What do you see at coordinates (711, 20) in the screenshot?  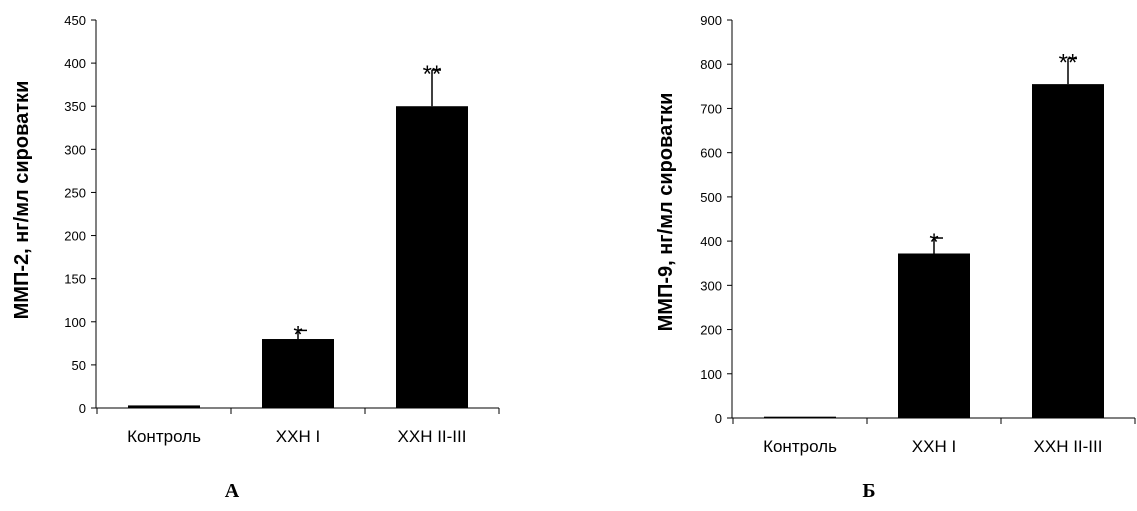 I see `y-tick-label: 900` at bounding box center [711, 20].